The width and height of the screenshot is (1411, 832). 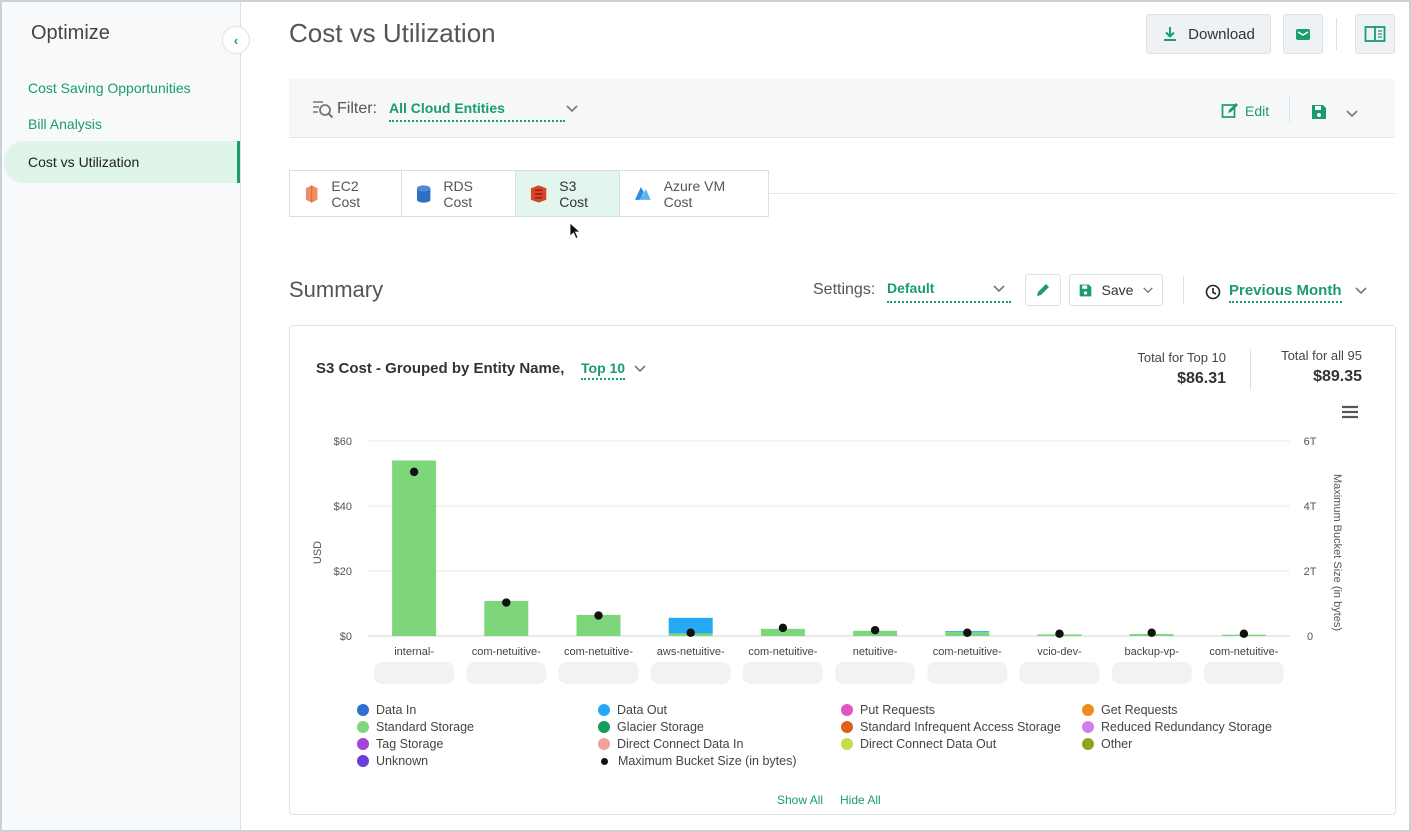 I want to click on legend-item: Other, so click(x=1107, y=744).